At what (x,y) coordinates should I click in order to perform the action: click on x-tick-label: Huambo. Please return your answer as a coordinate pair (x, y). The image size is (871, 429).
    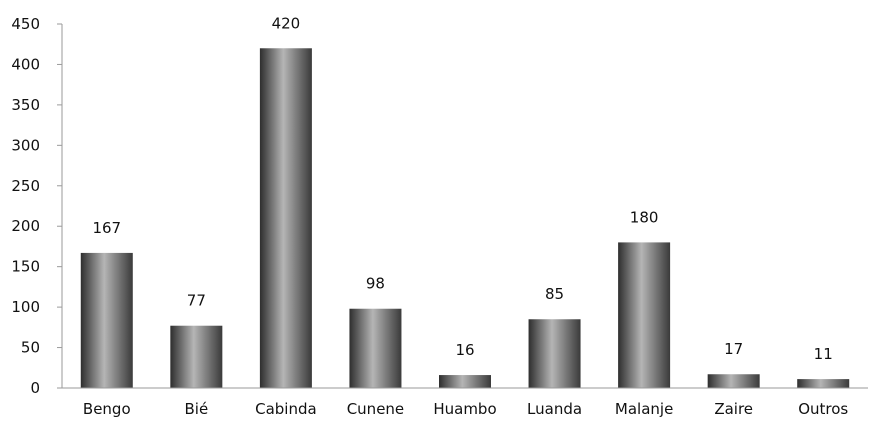
    Looking at the image, I should click on (464, 409).